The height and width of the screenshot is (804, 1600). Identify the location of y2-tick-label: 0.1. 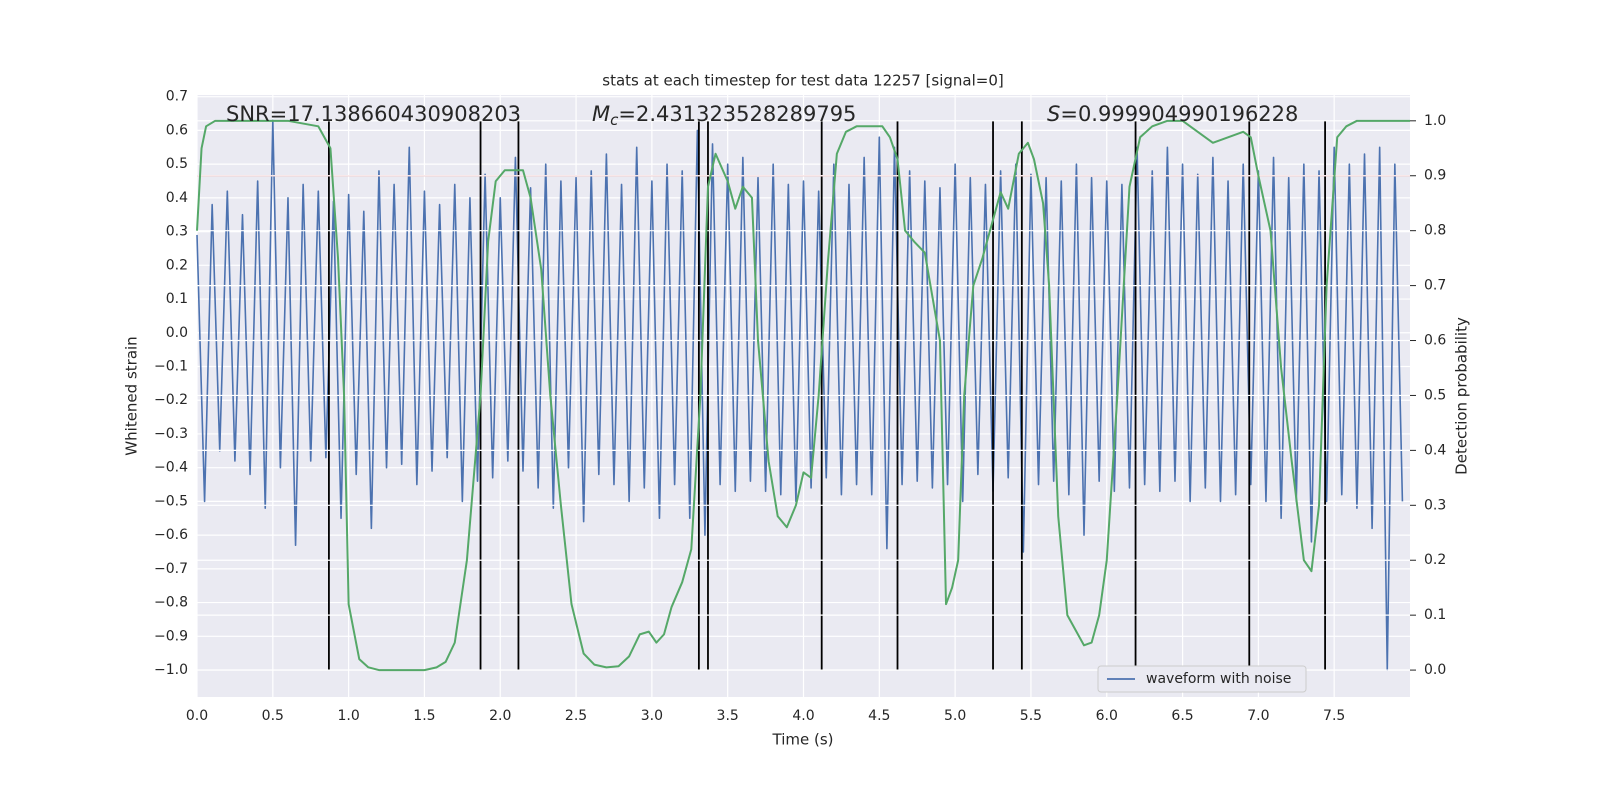
(1435, 615).